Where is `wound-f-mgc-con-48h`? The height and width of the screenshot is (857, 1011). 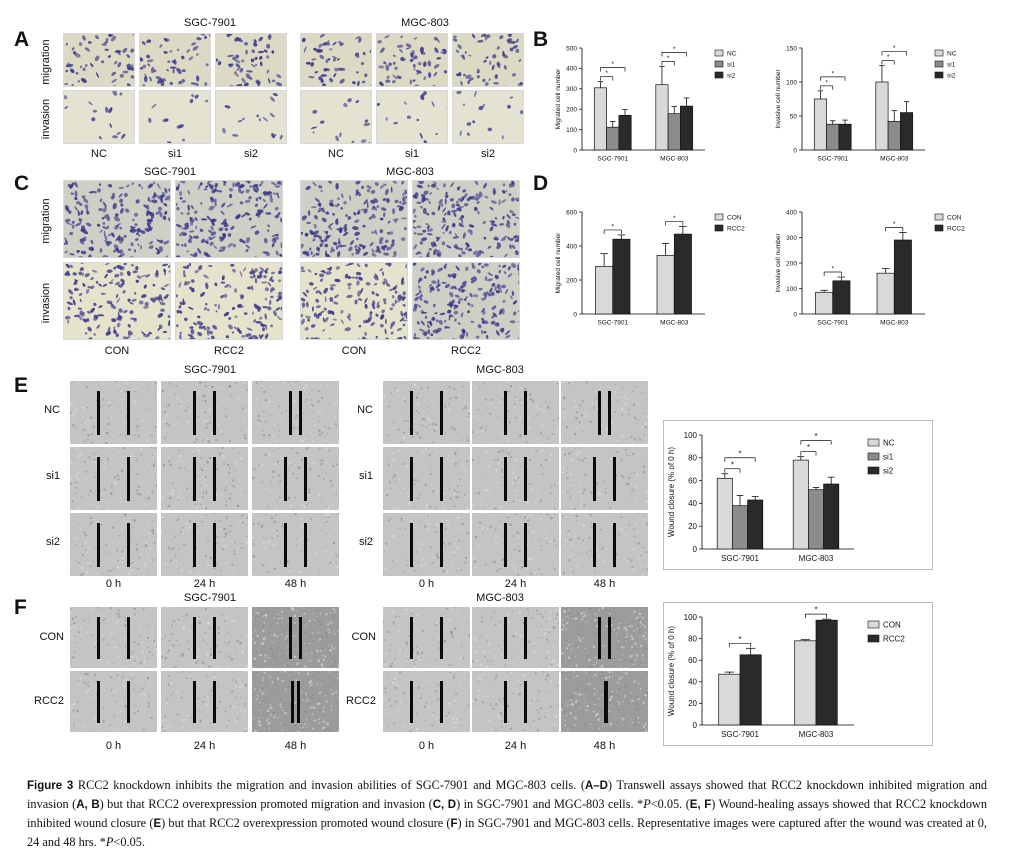 wound-f-mgc-con-48h is located at coordinates (604, 637).